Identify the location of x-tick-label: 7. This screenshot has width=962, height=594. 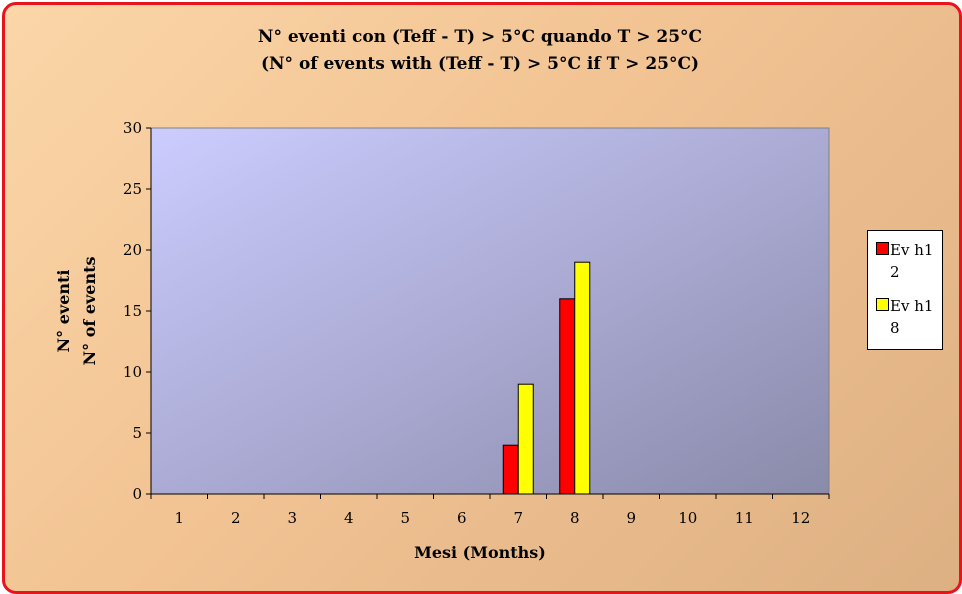
(518, 518).